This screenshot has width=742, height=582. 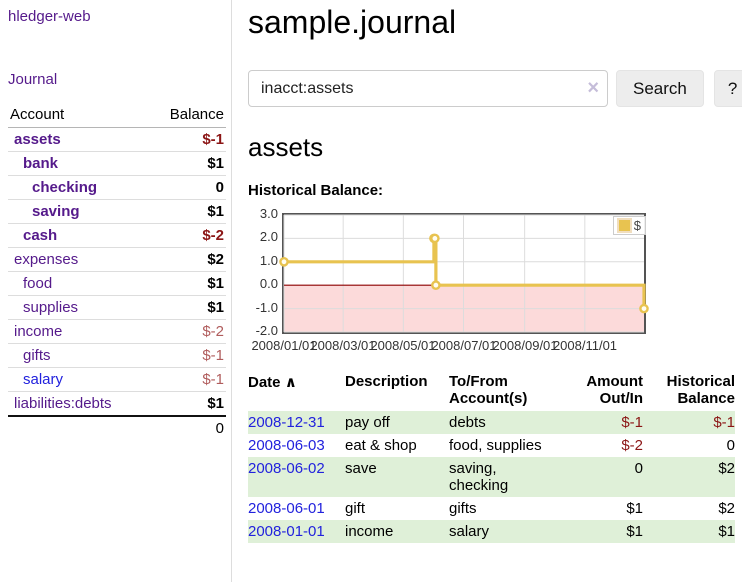 What do you see at coordinates (510, 531) in the screenshot?
I see `register-accounts: salary` at bounding box center [510, 531].